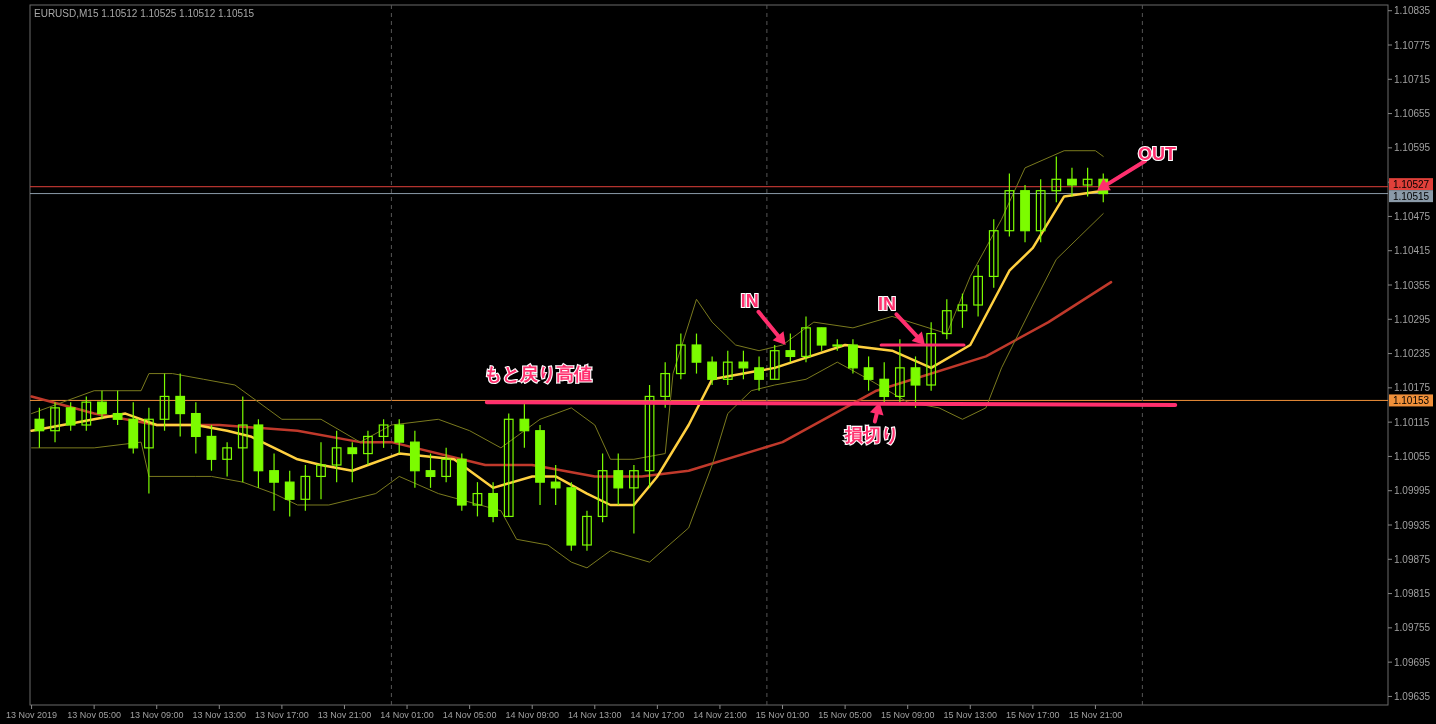  I want to click on annotation: OUT, so click(1157, 153).